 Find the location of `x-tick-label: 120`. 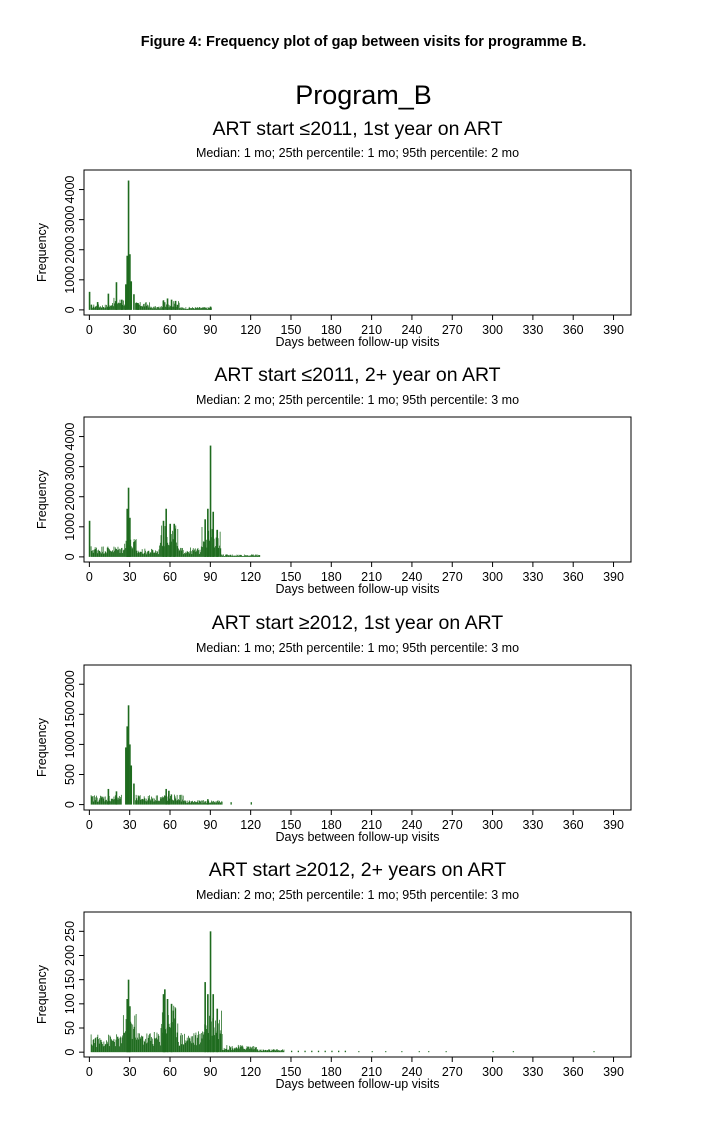

x-tick-label: 120 is located at coordinates (250, 330).